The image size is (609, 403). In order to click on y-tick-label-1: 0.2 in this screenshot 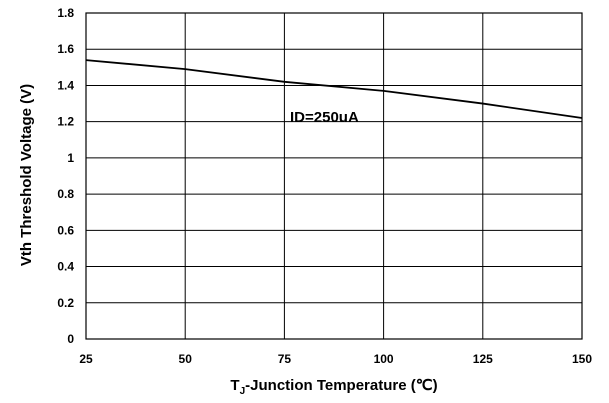, I will do `click(65, 303)`.